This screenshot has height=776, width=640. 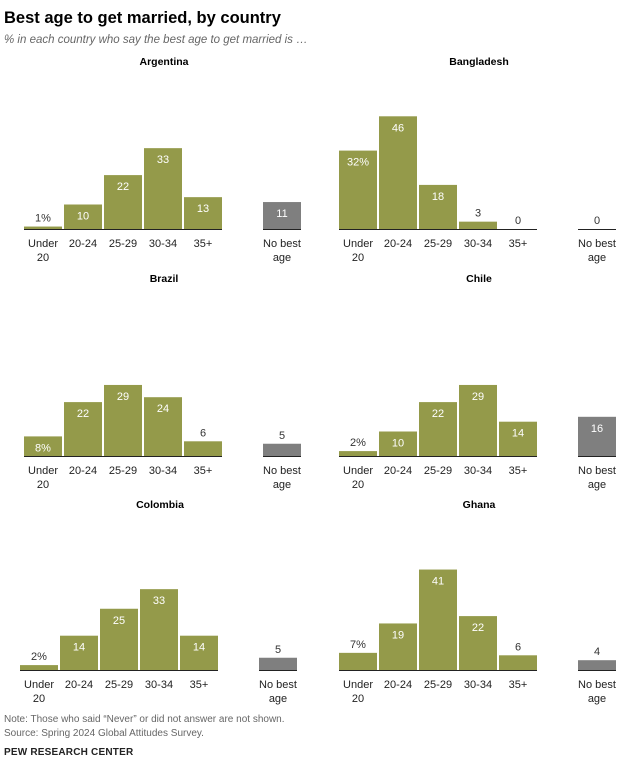 I want to click on category-label-argentina-0-b: 20, so click(x=43, y=258).